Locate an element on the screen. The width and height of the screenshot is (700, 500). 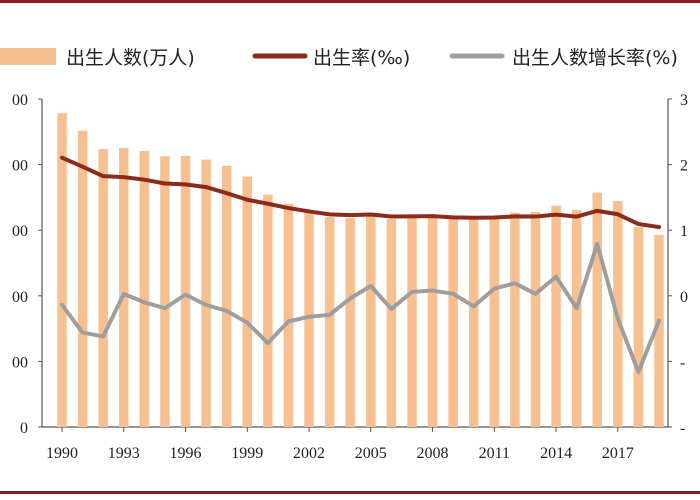
right-tick-label: 0 is located at coordinates (684, 297).